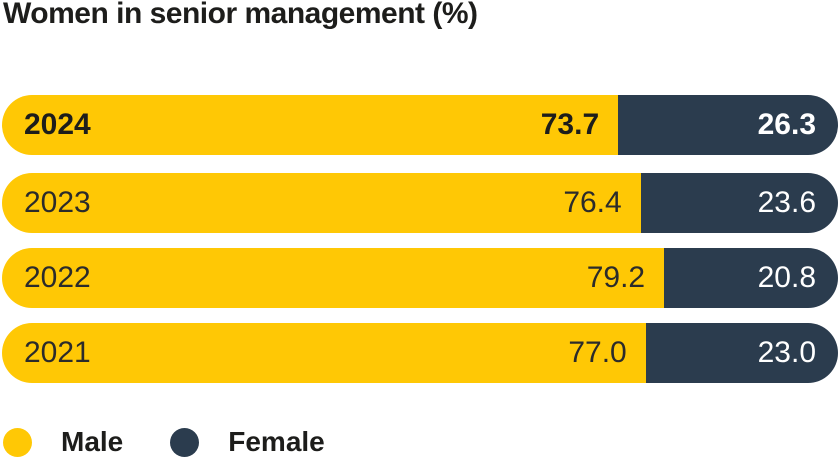 The image size is (840, 458). I want to click on legend-label-male: Male, so click(92, 441).